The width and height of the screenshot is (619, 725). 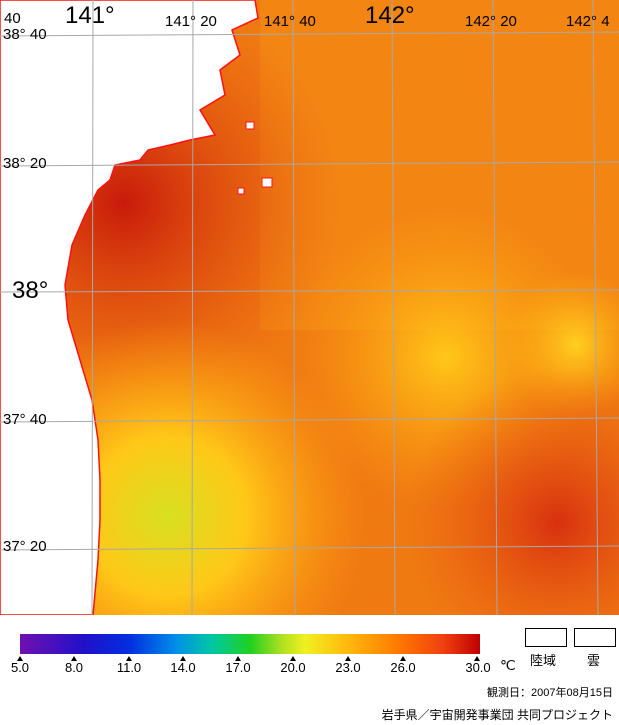 What do you see at coordinates (12, 18) in the screenshot?
I see `lon-label-140-40: 40` at bounding box center [12, 18].